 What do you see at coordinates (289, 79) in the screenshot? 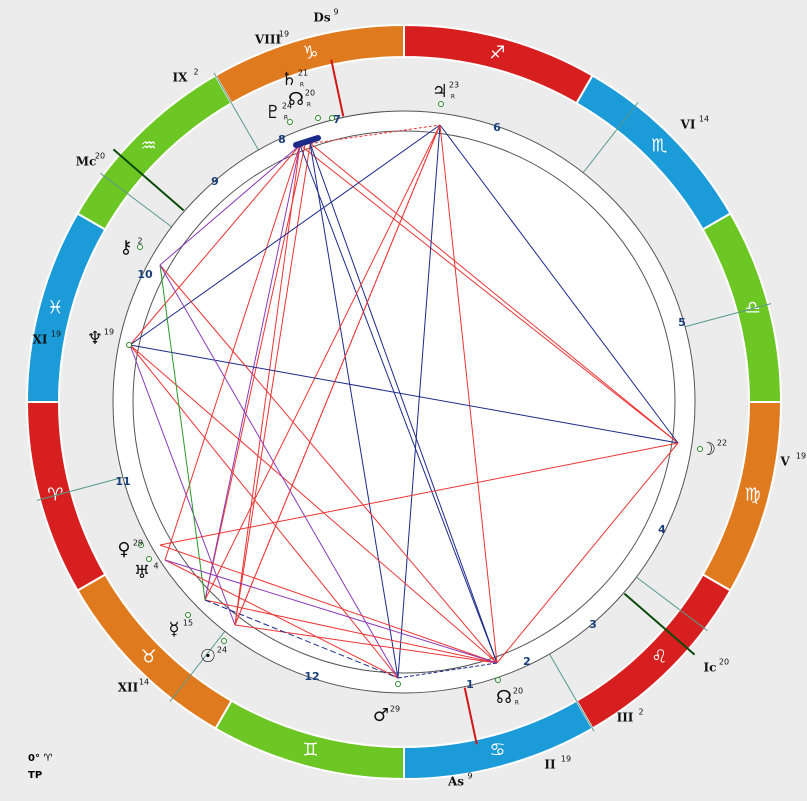
I see `planet-glyph: ♄` at bounding box center [289, 79].